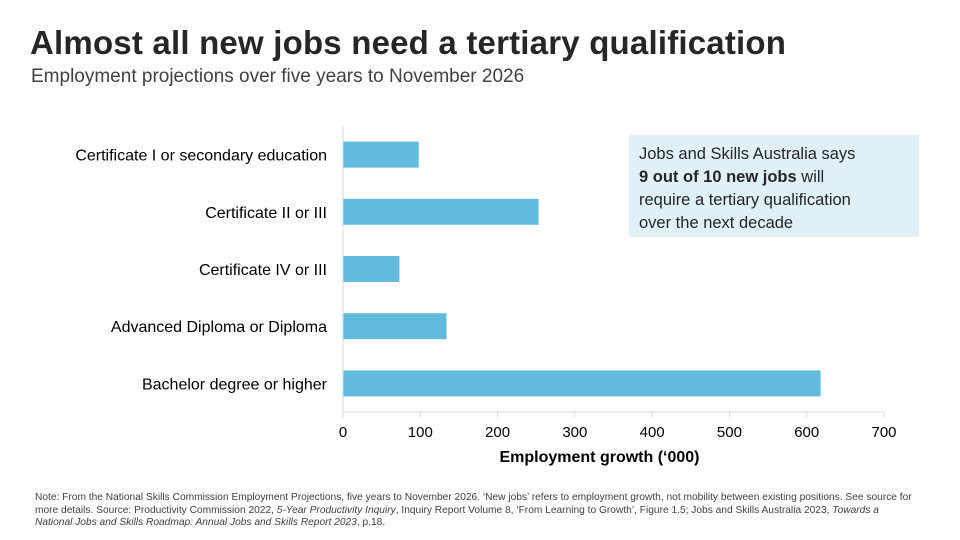 This screenshot has width=960, height=540. What do you see at coordinates (718, 177) in the screenshot?
I see `callout-highlight: 9 out of 10 new jobs` at bounding box center [718, 177].